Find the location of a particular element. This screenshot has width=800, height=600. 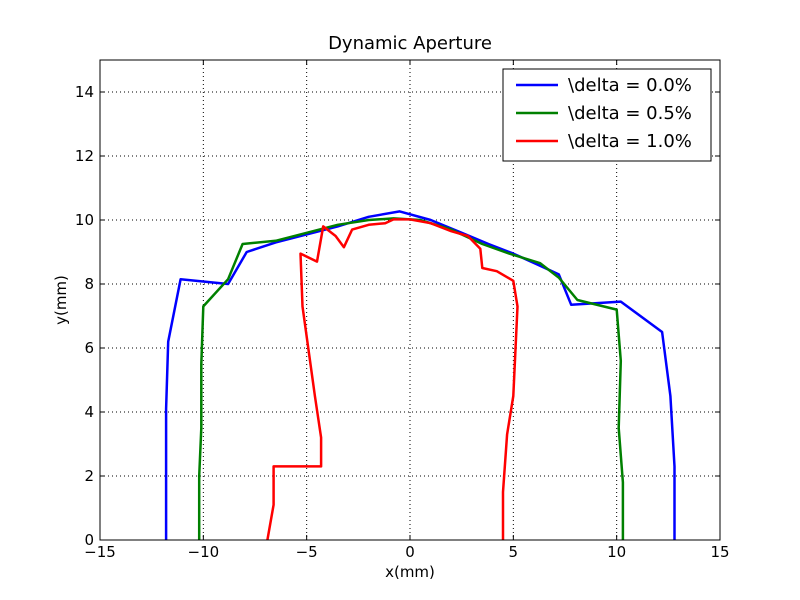

x-tick-label: −15 is located at coordinates (100, 552).